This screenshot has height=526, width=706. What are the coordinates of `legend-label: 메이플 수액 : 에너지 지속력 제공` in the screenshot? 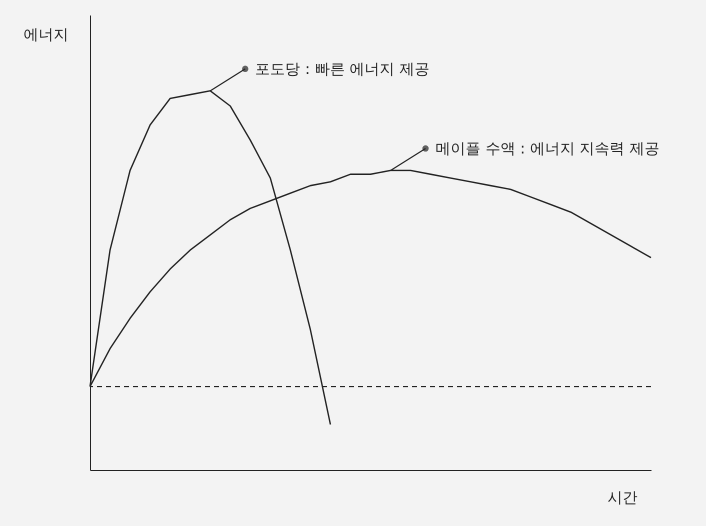 It's located at (548, 148).